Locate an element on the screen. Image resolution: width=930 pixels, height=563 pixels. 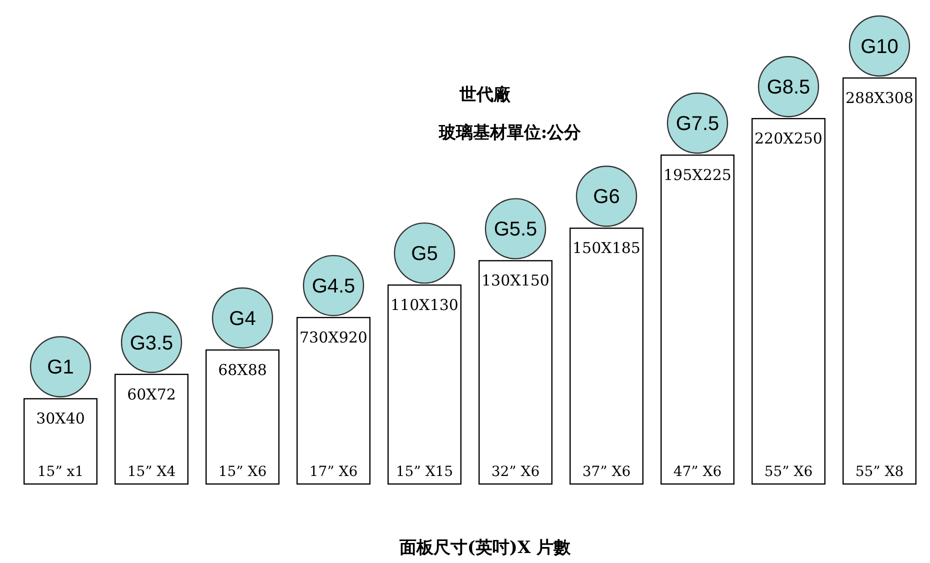
x-axis-title: 面板尺寸(英吋)X 片數 is located at coordinates (485, 548).